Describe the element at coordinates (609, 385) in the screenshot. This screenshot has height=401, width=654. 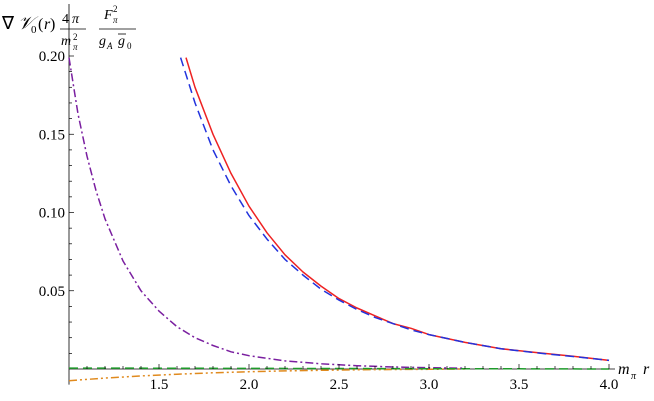
I see `x-tick-label: 4.0` at that location.